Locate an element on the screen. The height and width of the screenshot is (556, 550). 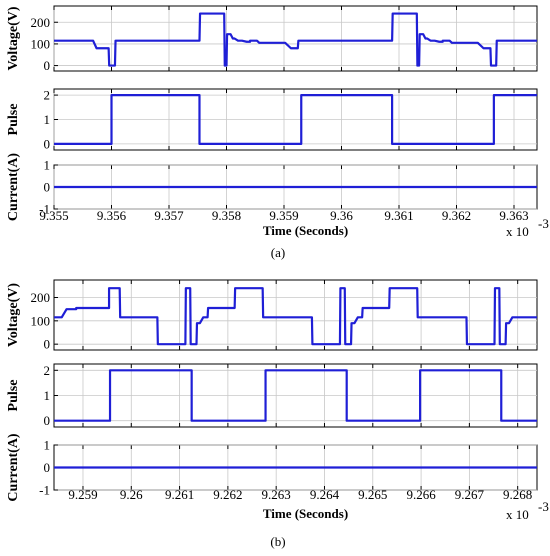
x-tick-label: 9.356 is located at coordinates (112, 215).